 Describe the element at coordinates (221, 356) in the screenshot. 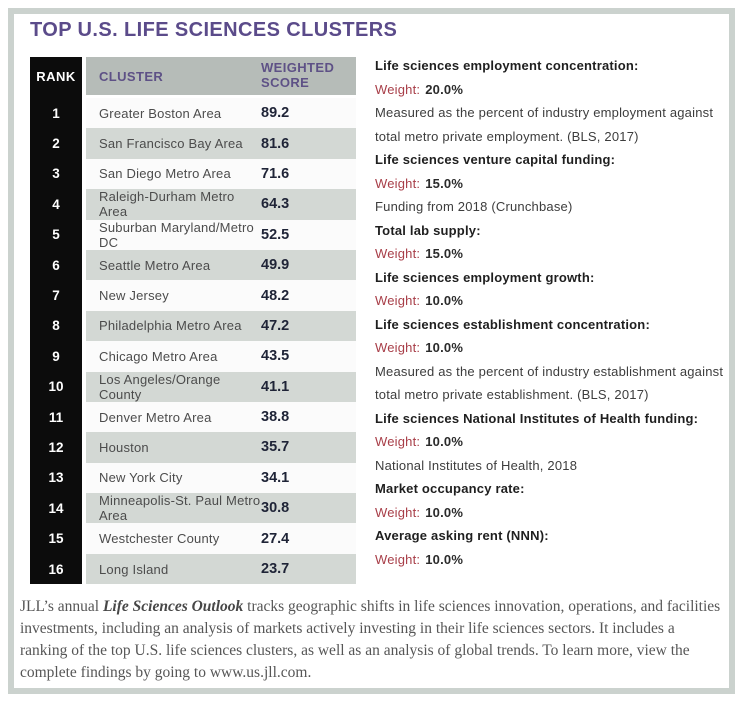

I see `table-row: Chicago Metro Area 43.5` at that location.